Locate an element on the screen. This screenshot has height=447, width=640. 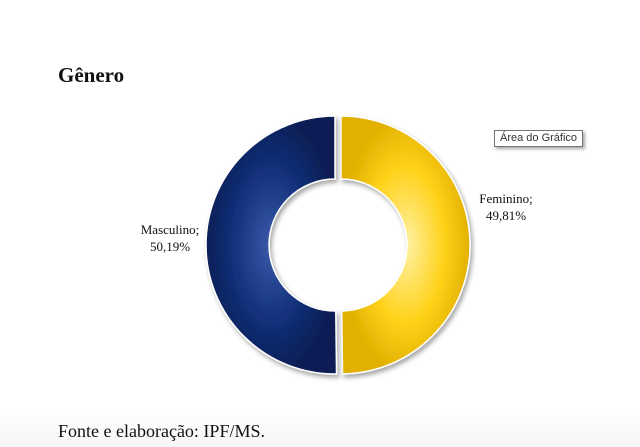
chart-title: Gênero is located at coordinates (91, 75).